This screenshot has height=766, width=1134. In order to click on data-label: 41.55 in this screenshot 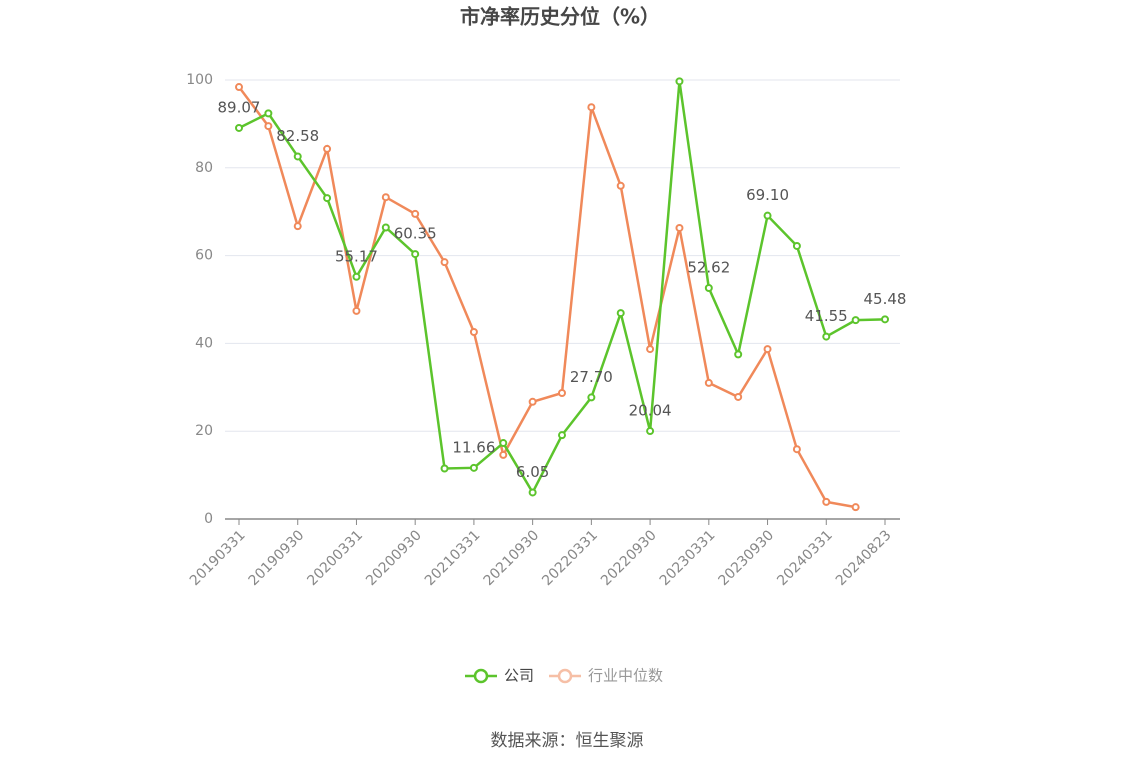, I will do `click(826, 316)`.